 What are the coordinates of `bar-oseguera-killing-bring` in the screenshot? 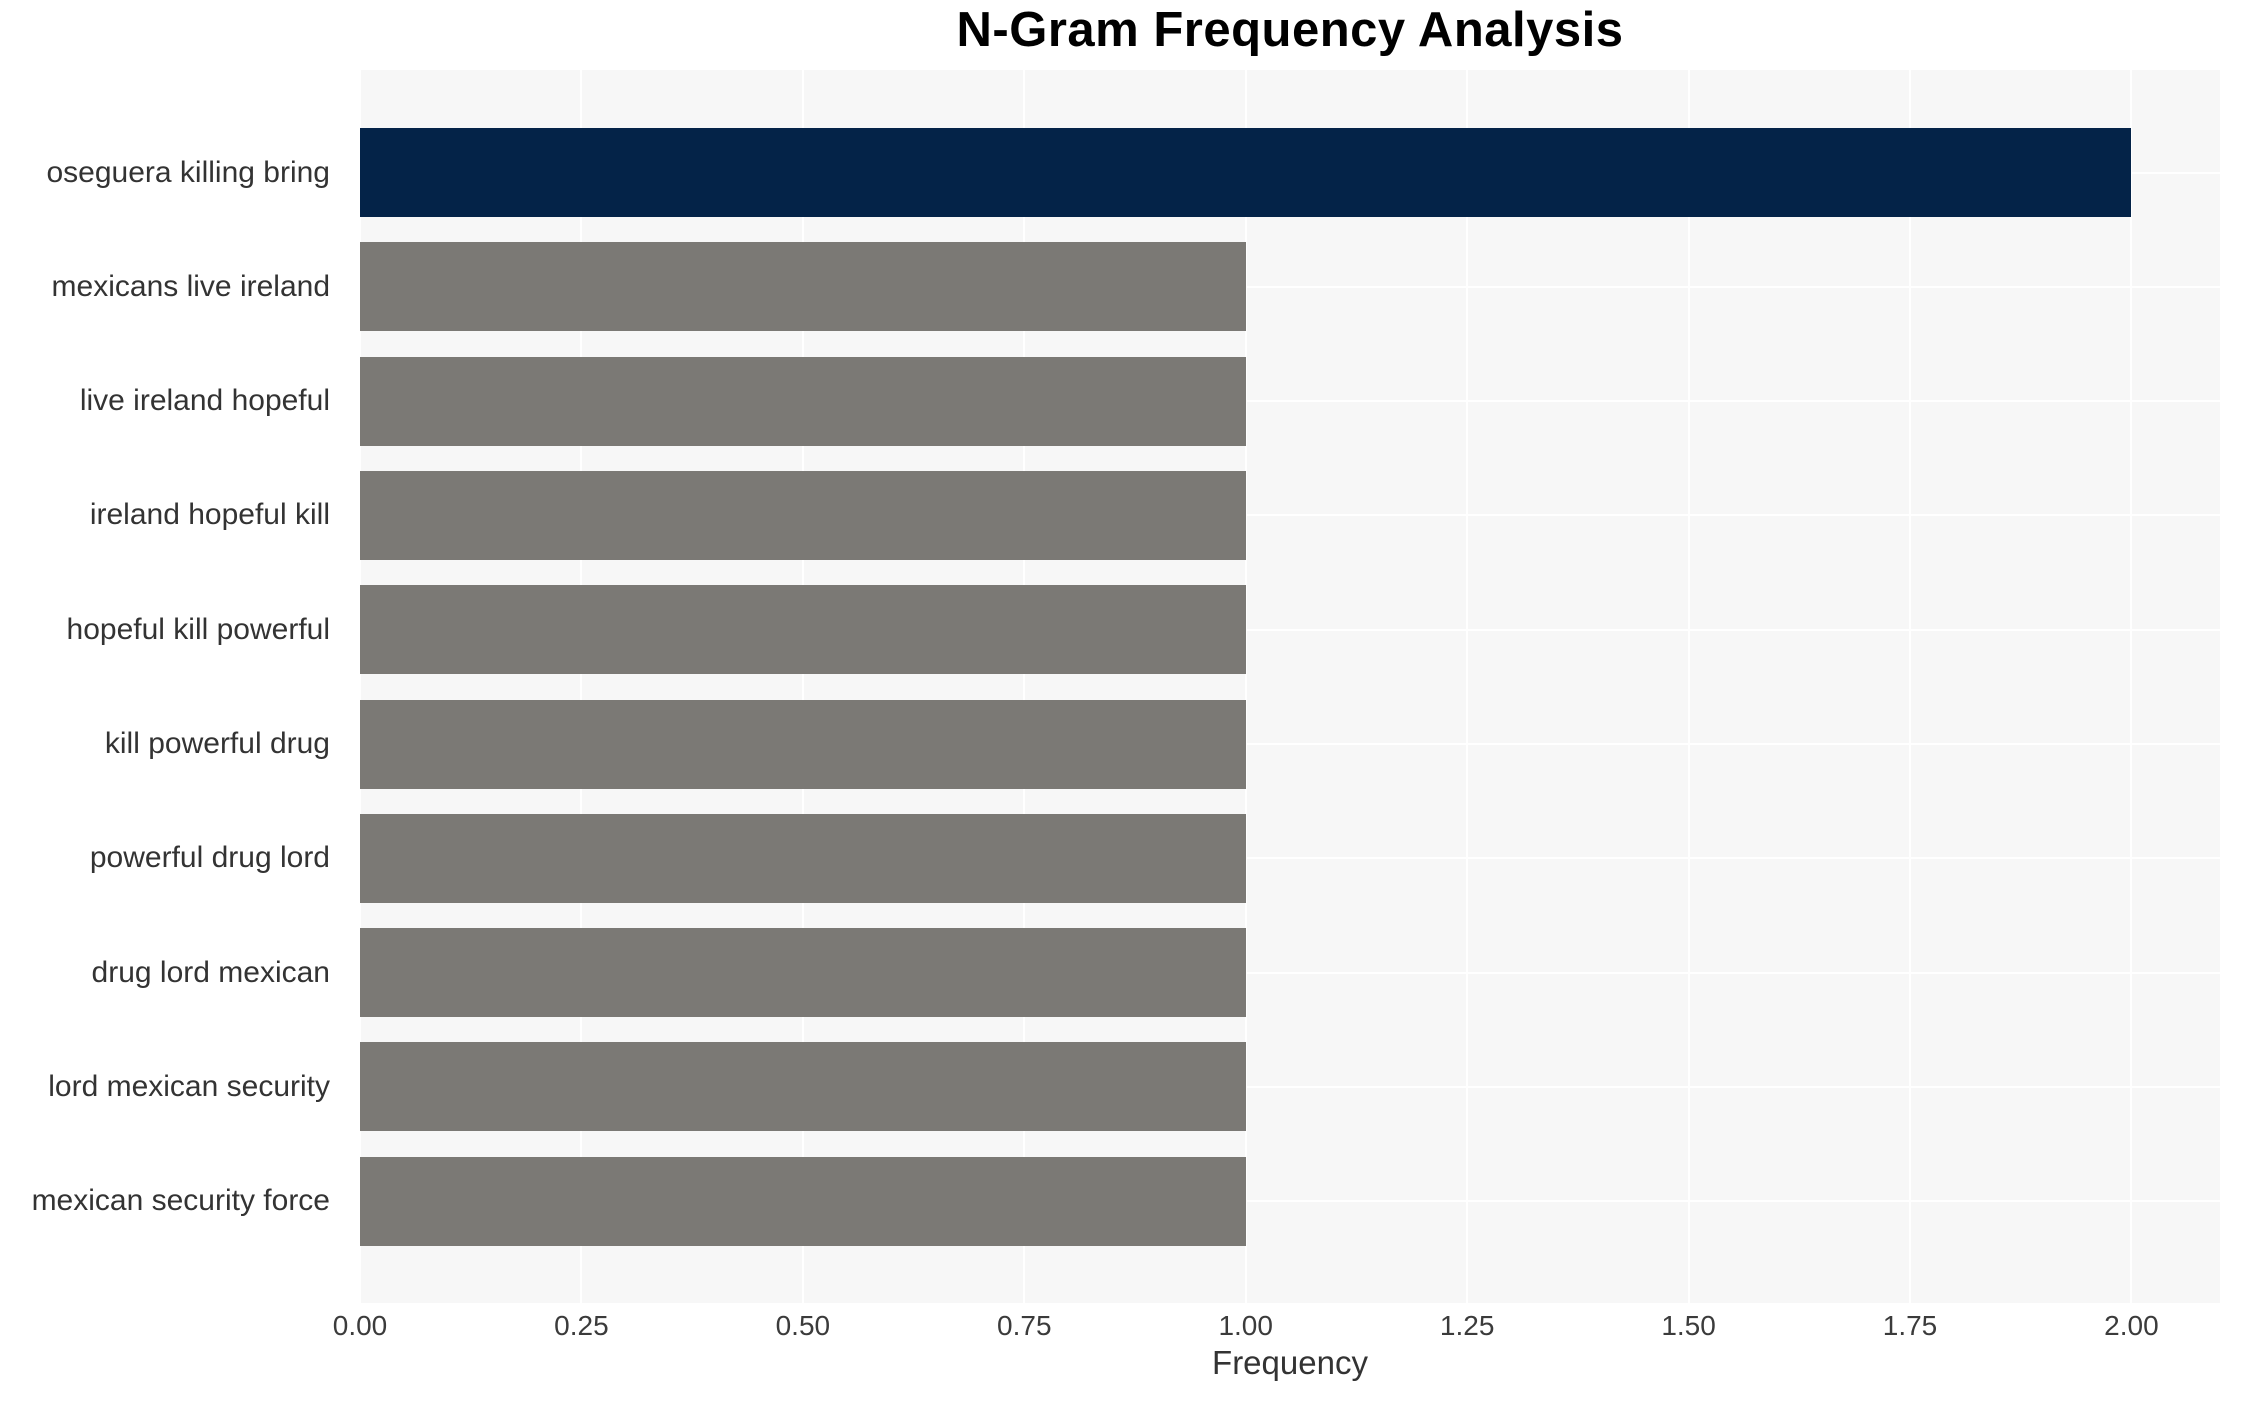 It's located at (1246, 172).